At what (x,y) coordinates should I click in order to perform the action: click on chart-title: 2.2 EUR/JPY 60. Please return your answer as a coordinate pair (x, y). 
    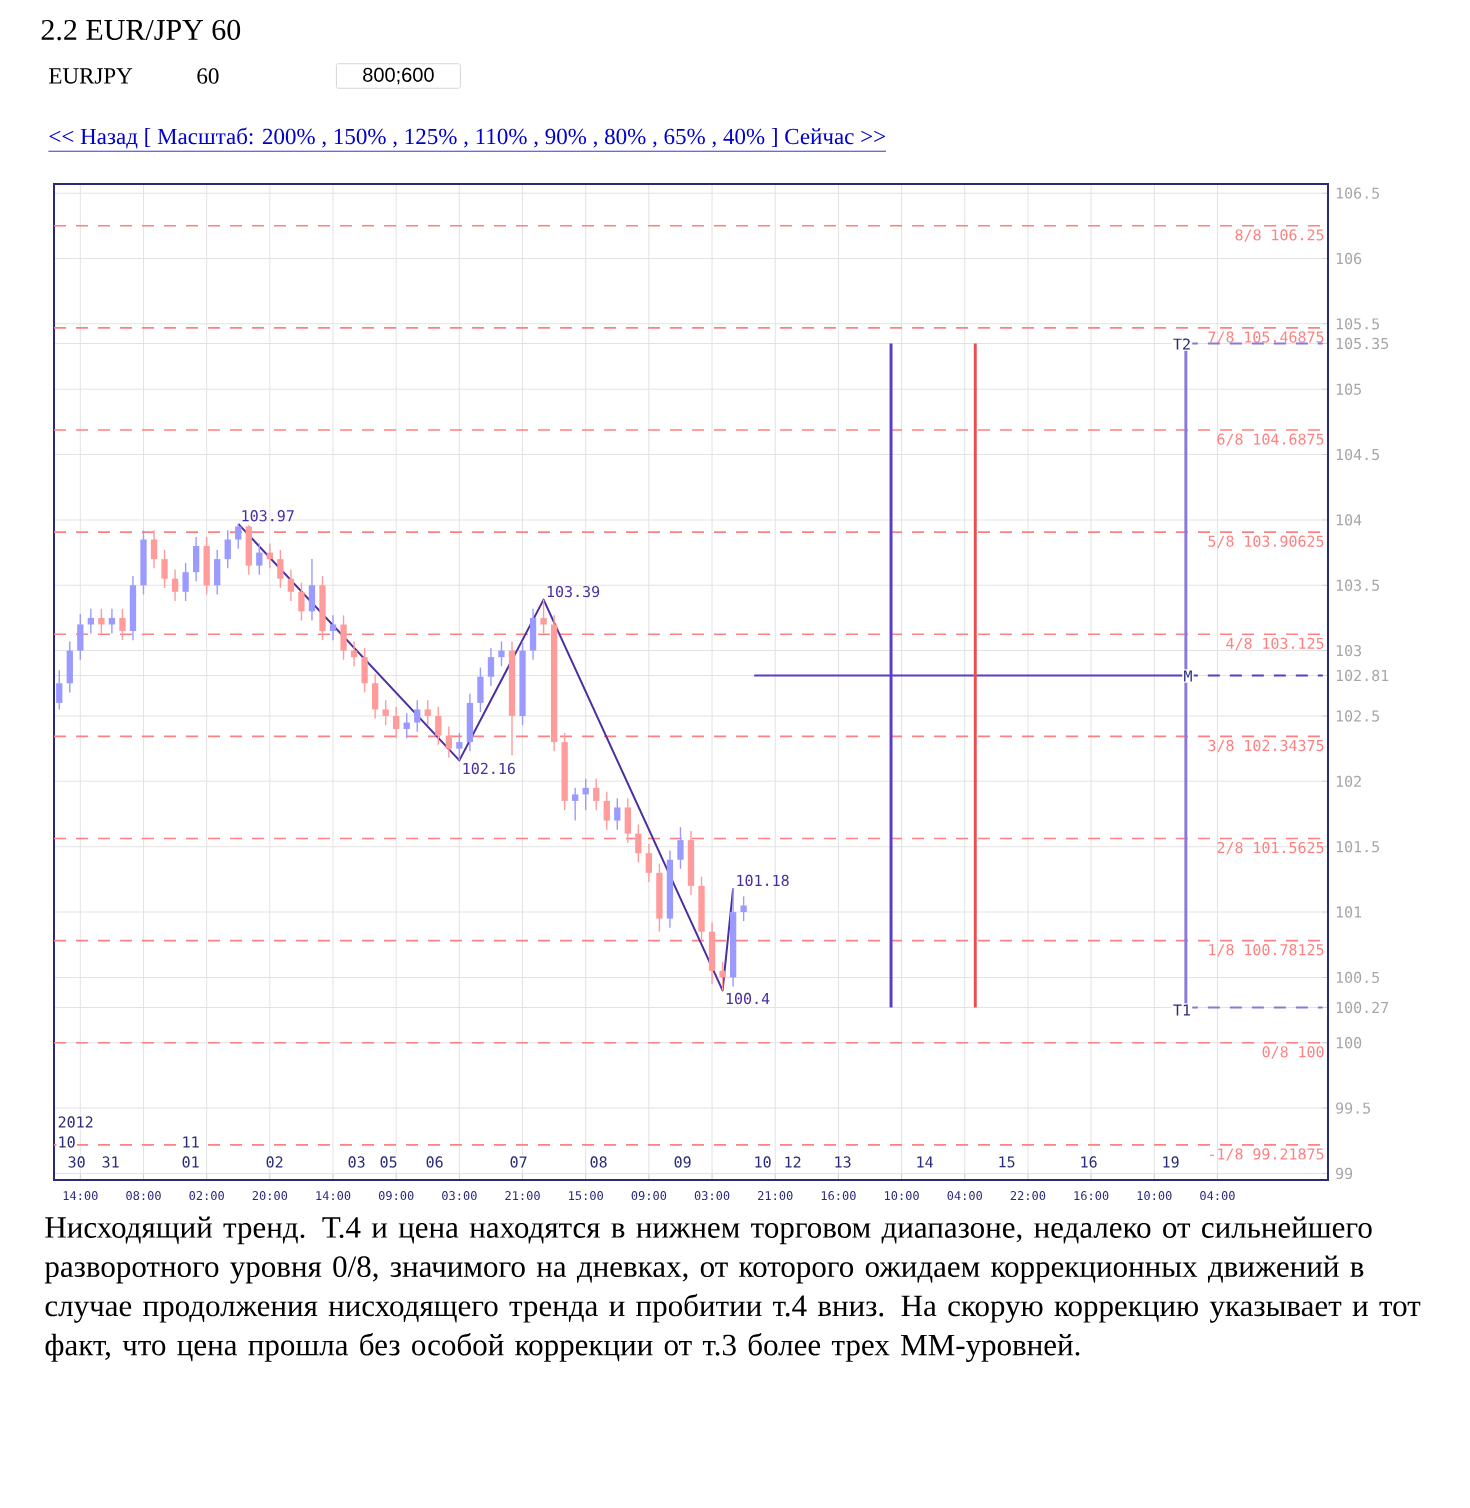
    Looking at the image, I should click on (141, 30).